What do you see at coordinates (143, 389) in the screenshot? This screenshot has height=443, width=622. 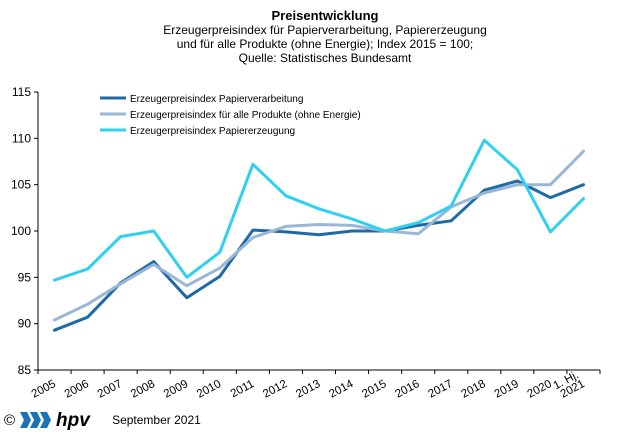 I see `x-tick-label: 2008` at bounding box center [143, 389].